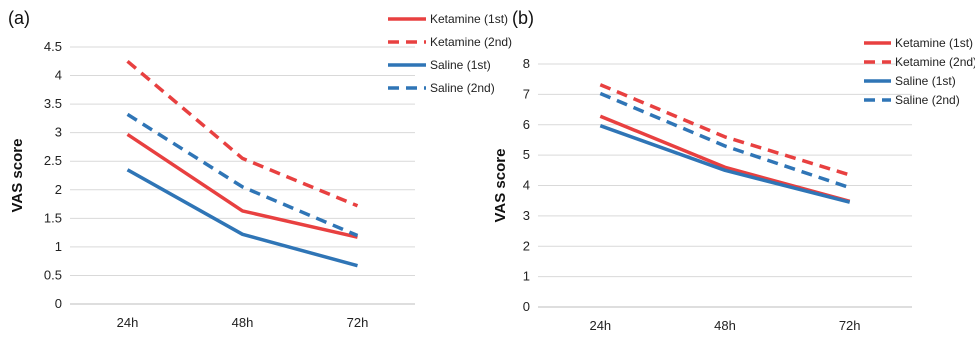  What do you see at coordinates (243, 322) in the screenshot?
I see `panel-a-xtick-label: 48h` at bounding box center [243, 322].